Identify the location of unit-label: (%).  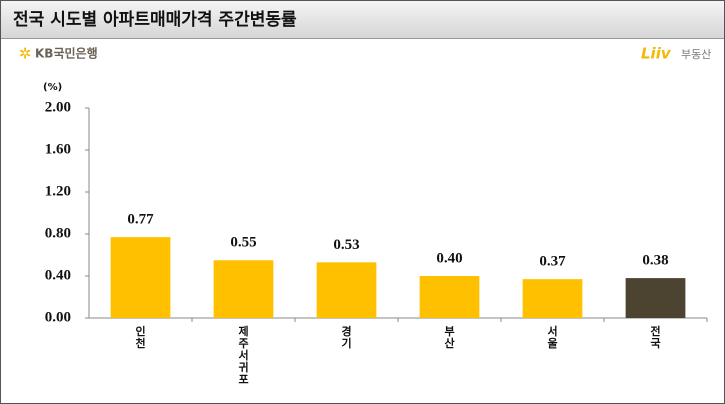
(52, 87).